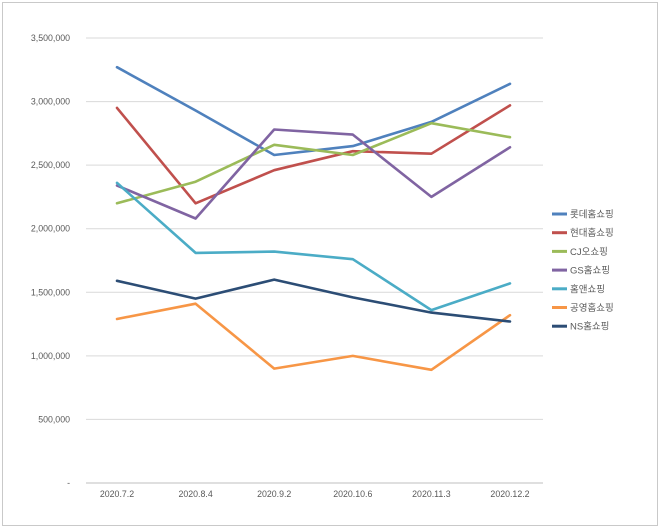  I want to click on legend-label-home-and-shopping: 홈앤쇼핑, so click(587, 289).